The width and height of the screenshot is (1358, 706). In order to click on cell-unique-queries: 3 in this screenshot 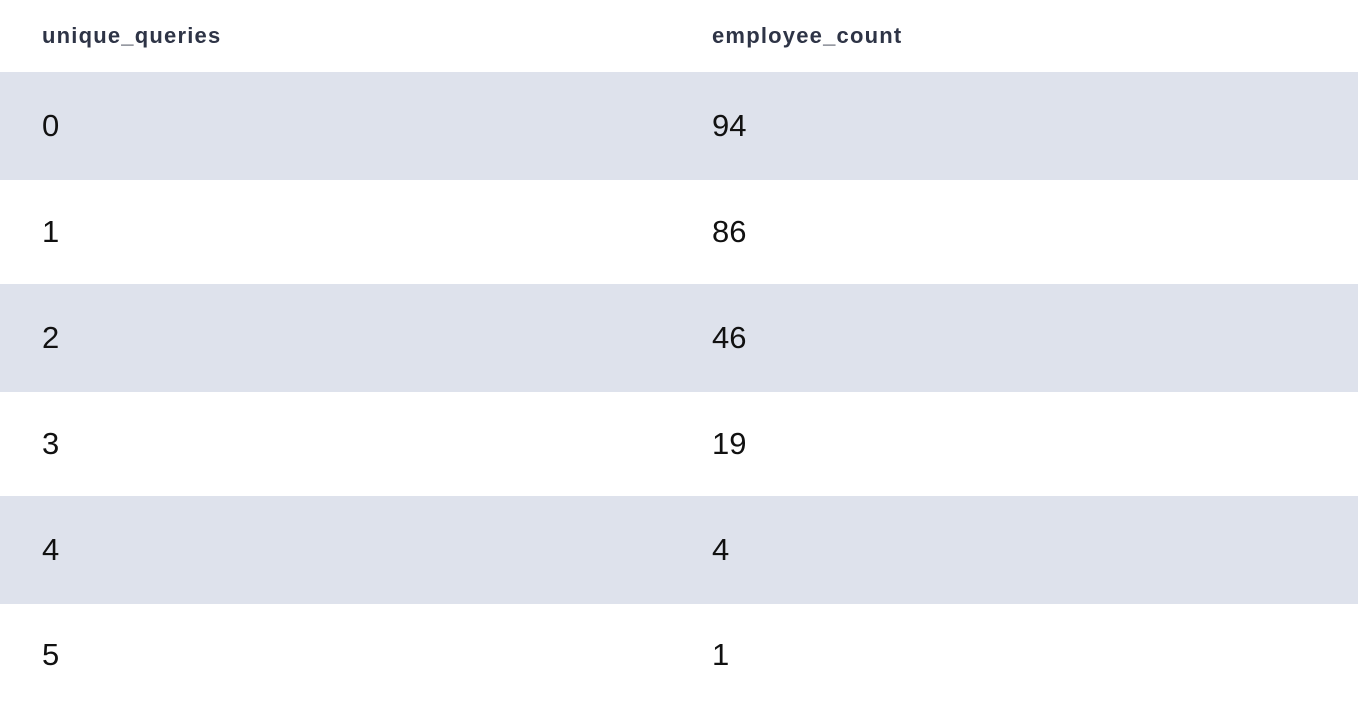, I will do `click(51, 443)`.